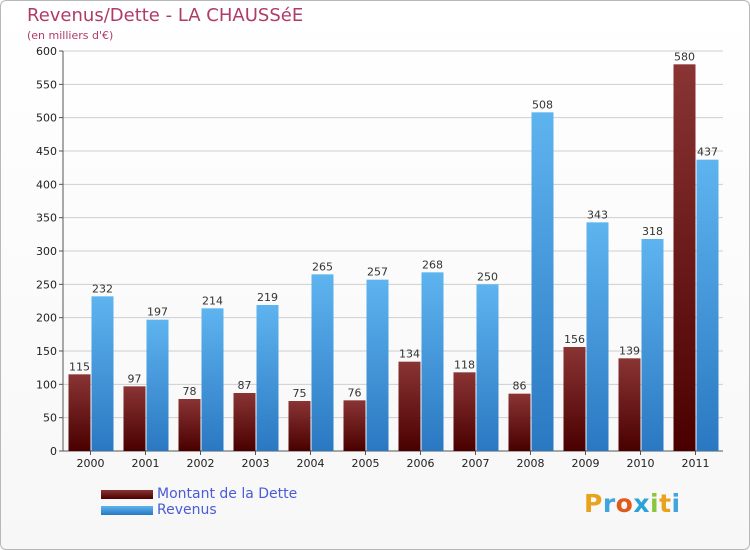 Image resolution: width=750 pixels, height=550 pixels. I want to click on y-tick-label: 50, so click(50, 418).